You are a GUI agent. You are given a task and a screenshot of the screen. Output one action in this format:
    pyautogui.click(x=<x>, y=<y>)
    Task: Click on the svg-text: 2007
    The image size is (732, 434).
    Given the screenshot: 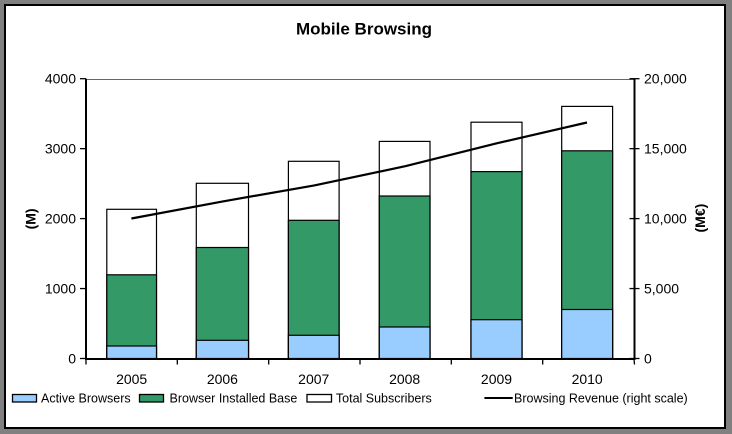 What is the action you would take?
    pyautogui.click(x=313, y=379)
    